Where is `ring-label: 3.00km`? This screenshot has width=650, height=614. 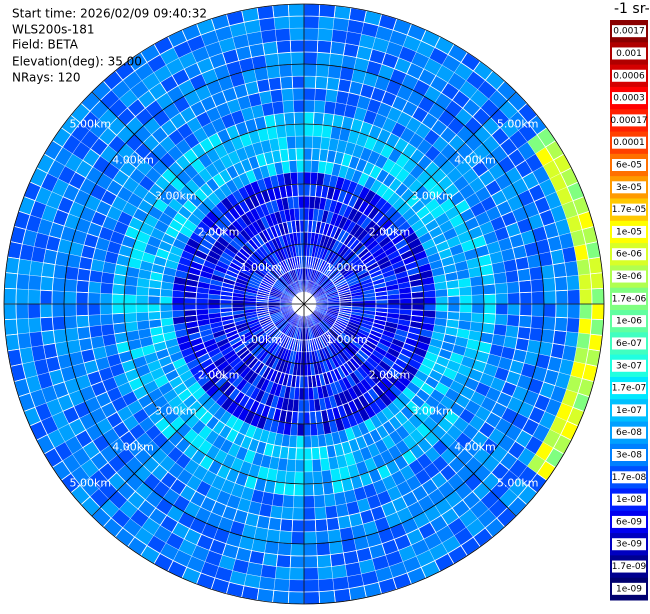 ring-label: 3.00km is located at coordinates (432, 195).